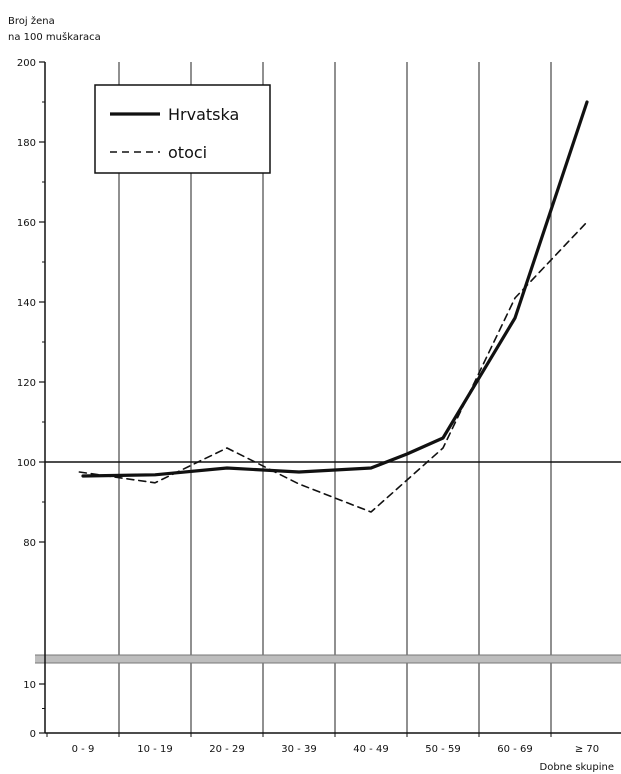 The image size is (621, 774). Describe the element at coordinates (187, 152) in the screenshot. I see `legend-label-otoci: otoci` at that location.